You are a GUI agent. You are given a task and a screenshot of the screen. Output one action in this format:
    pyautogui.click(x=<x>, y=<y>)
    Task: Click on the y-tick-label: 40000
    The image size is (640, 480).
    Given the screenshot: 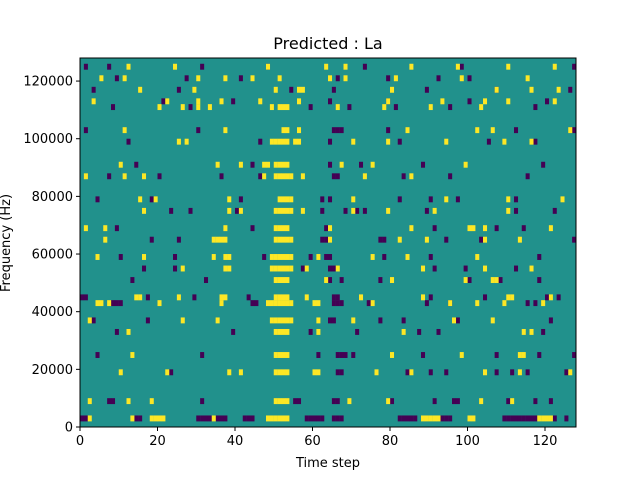 What is the action you would take?
    pyautogui.click(x=52, y=312)
    